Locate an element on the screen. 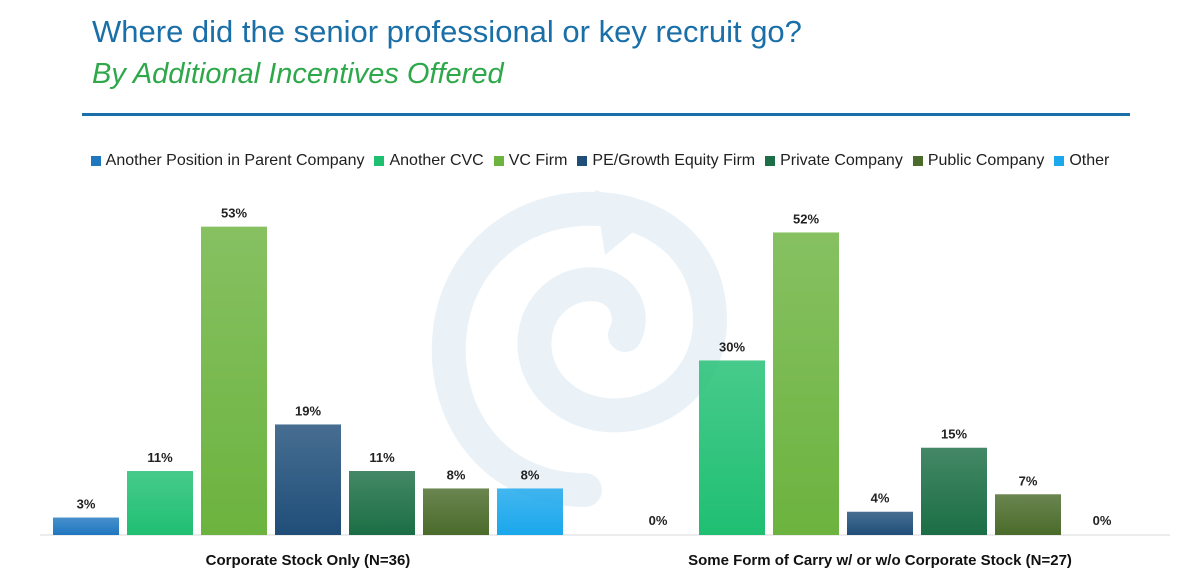  data-label: 30% is located at coordinates (732, 346).